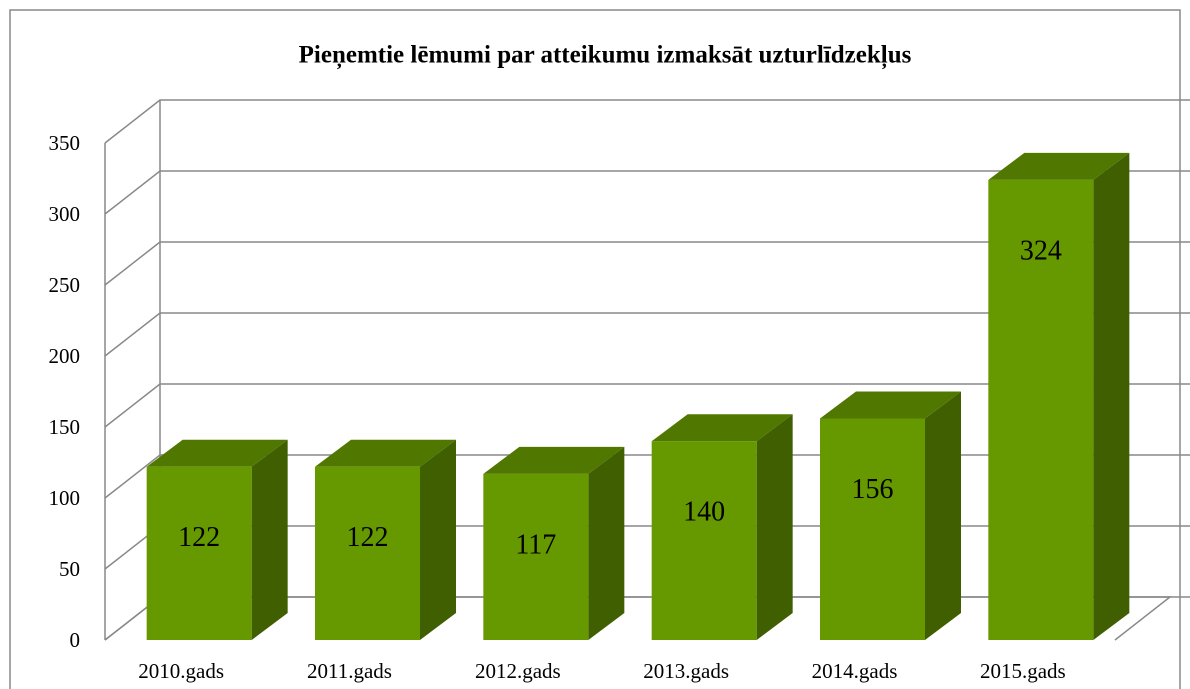 The height and width of the screenshot is (689, 1190). I want to click on y-tick-label: 50, so click(69, 569).